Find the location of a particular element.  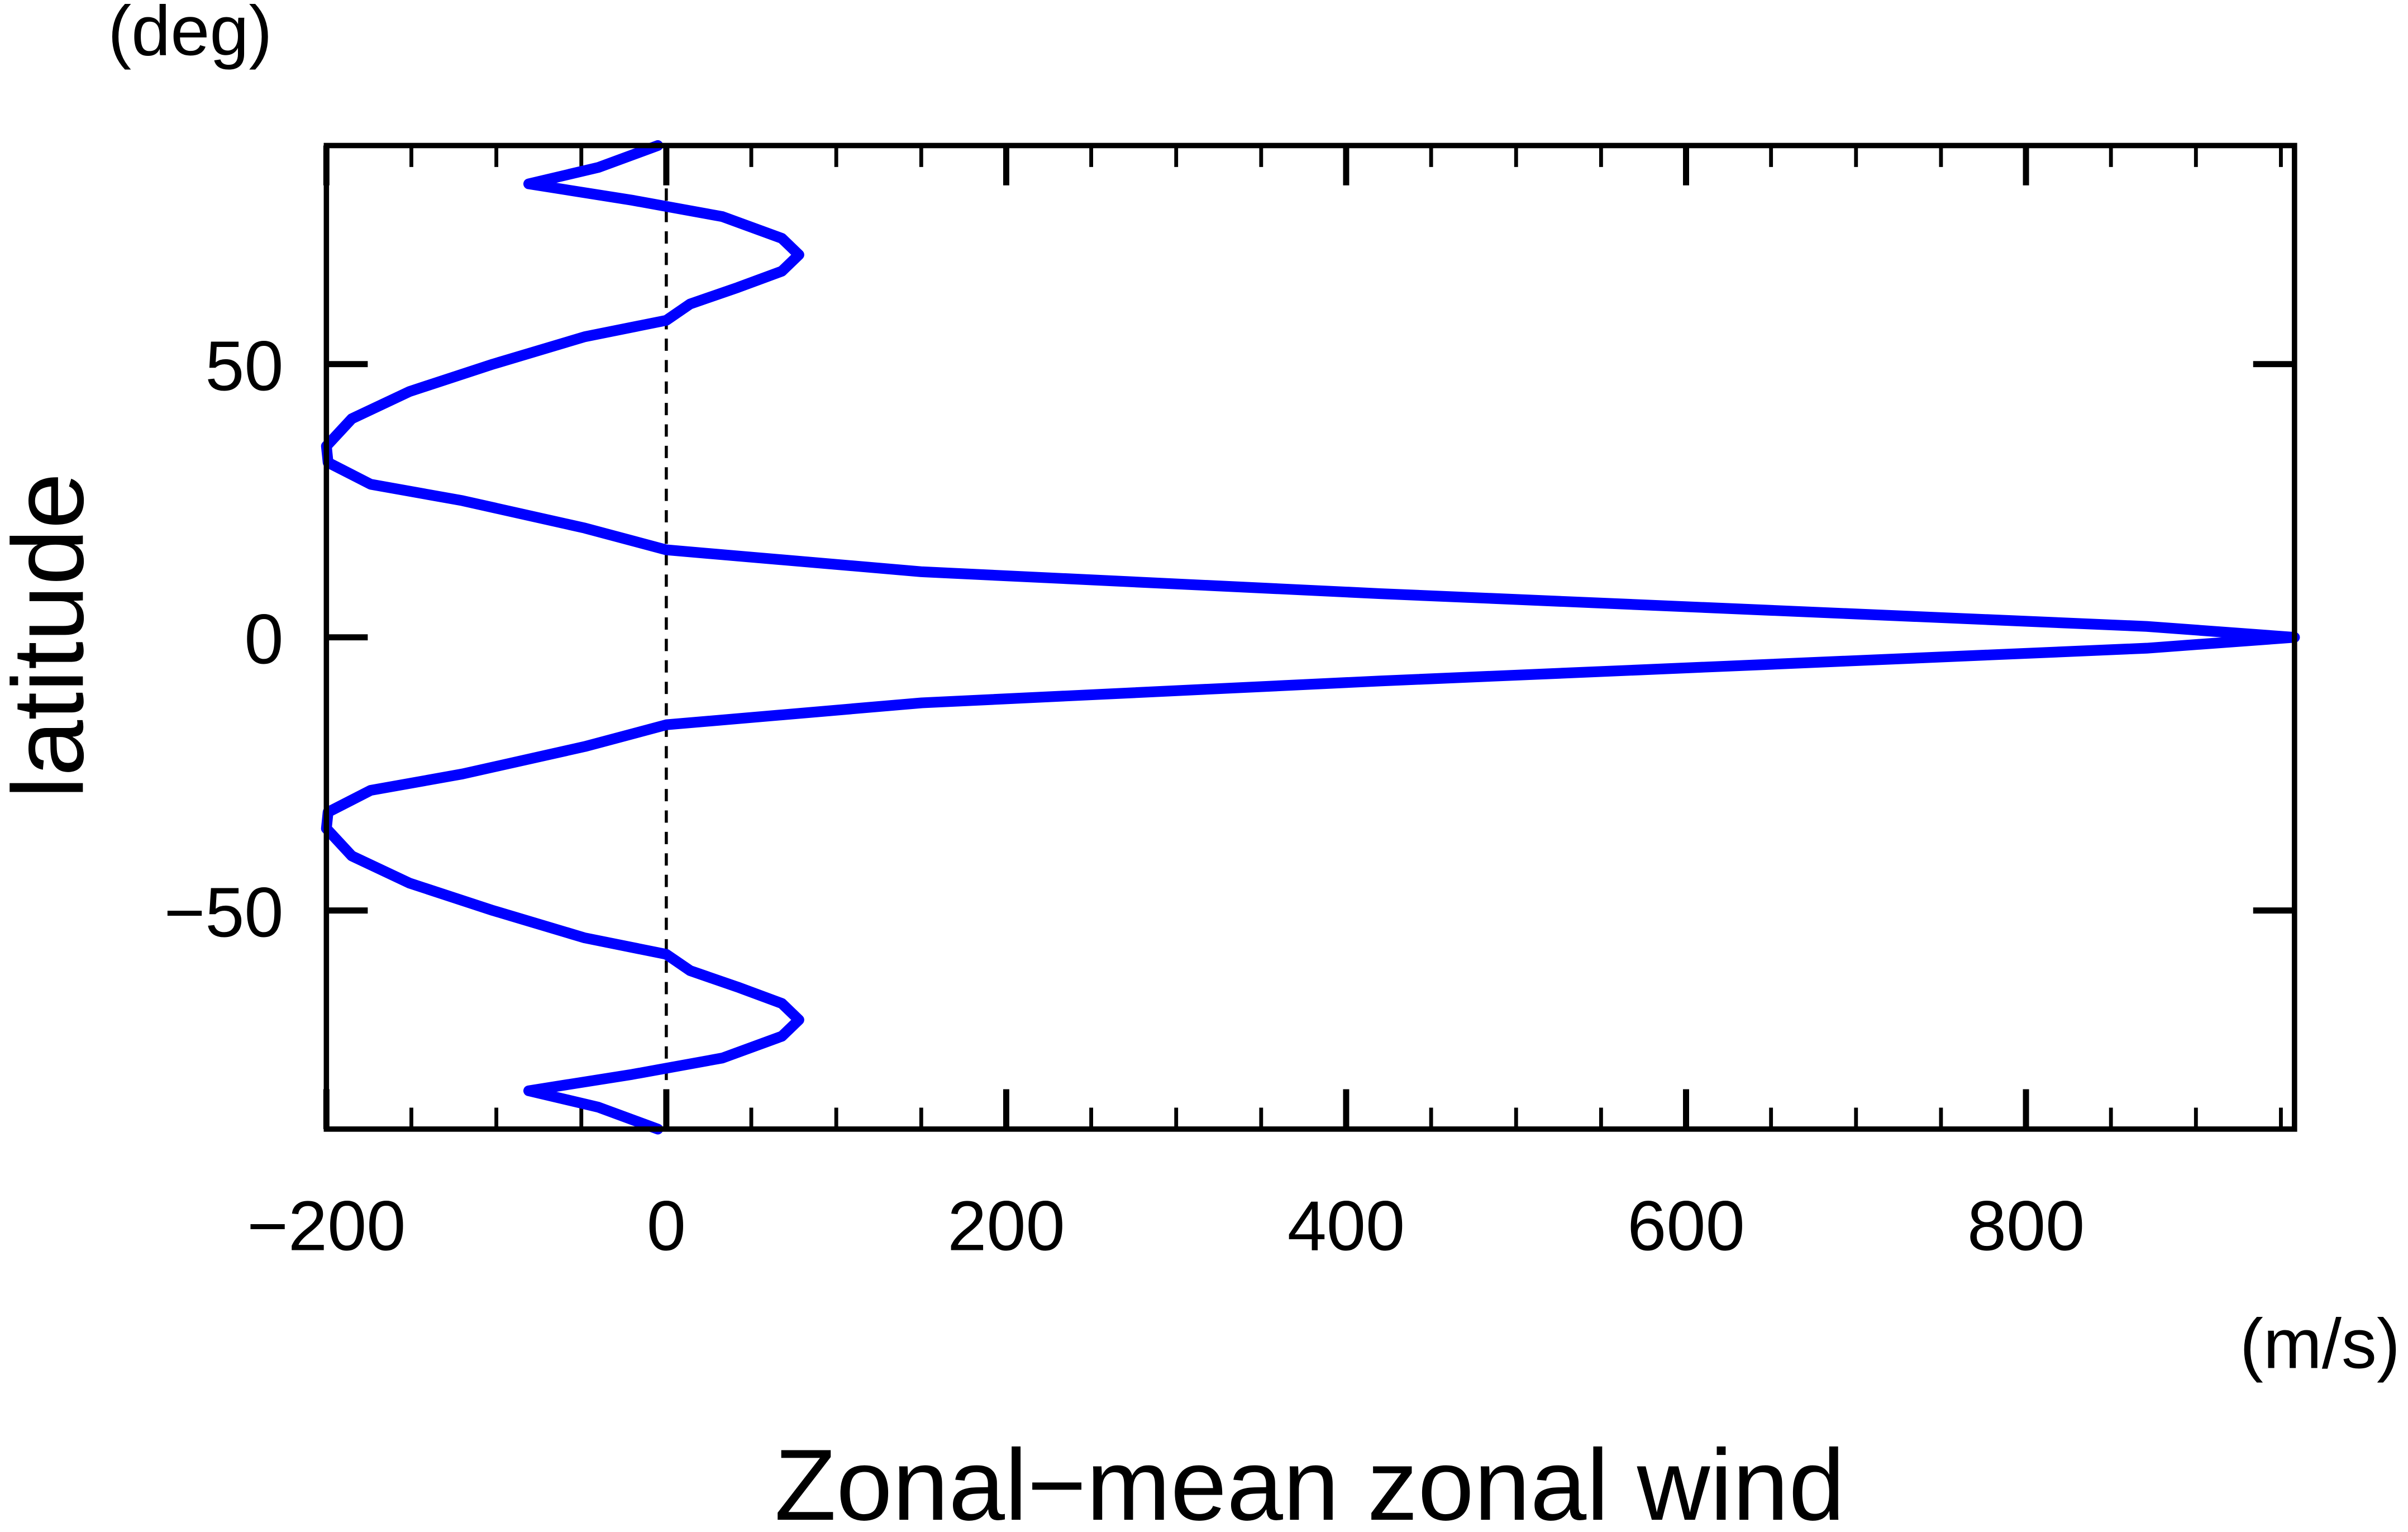

x-axis-label: Zonal−mean zonal wind is located at coordinates (1309, 1480).